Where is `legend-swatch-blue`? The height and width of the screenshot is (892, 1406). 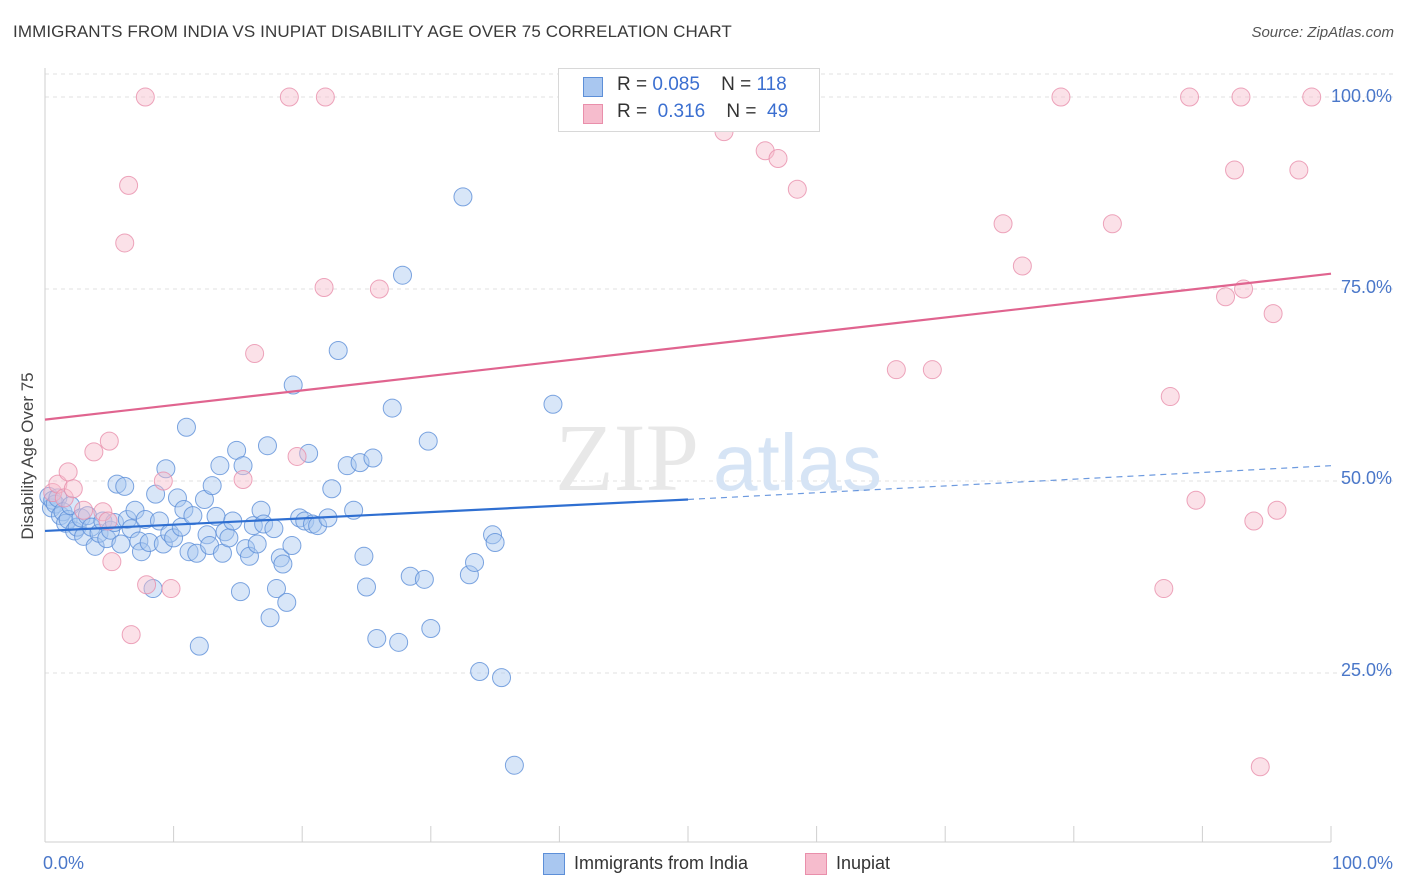 legend-swatch-blue is located at coordinates (554, 864).